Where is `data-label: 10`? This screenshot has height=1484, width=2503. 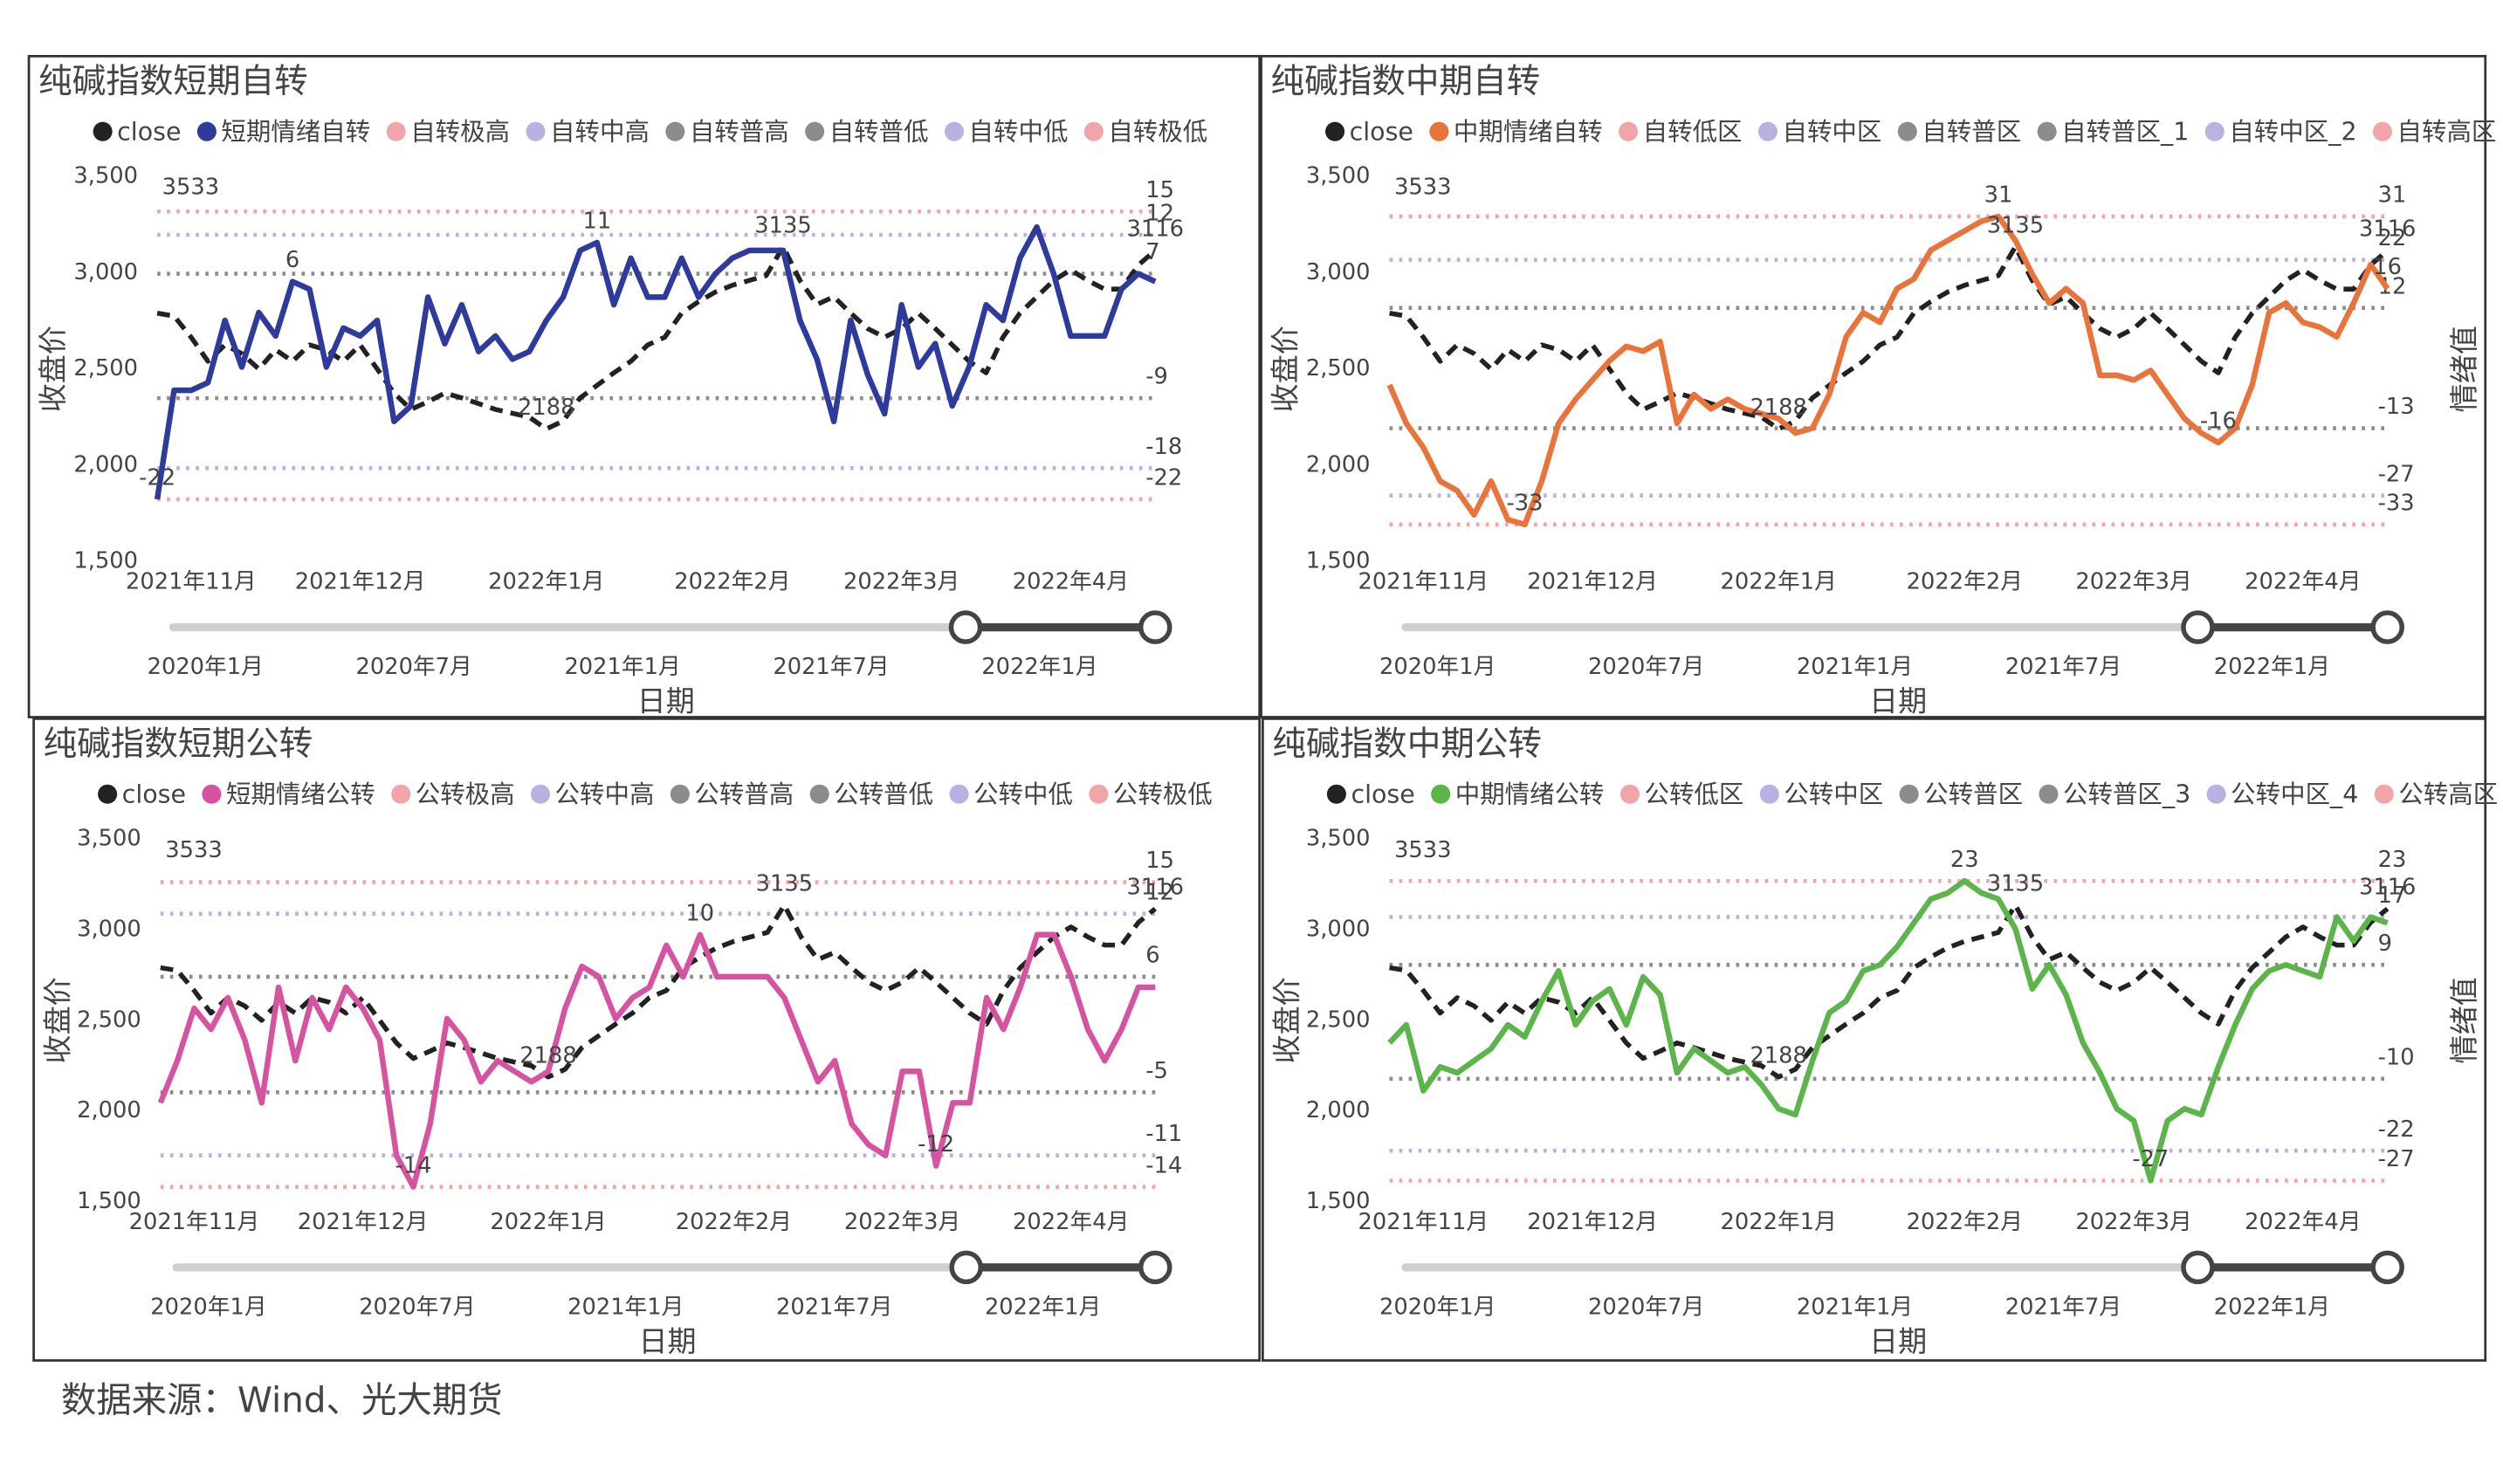
data-label: 10 is located at coordinates (699, 913).